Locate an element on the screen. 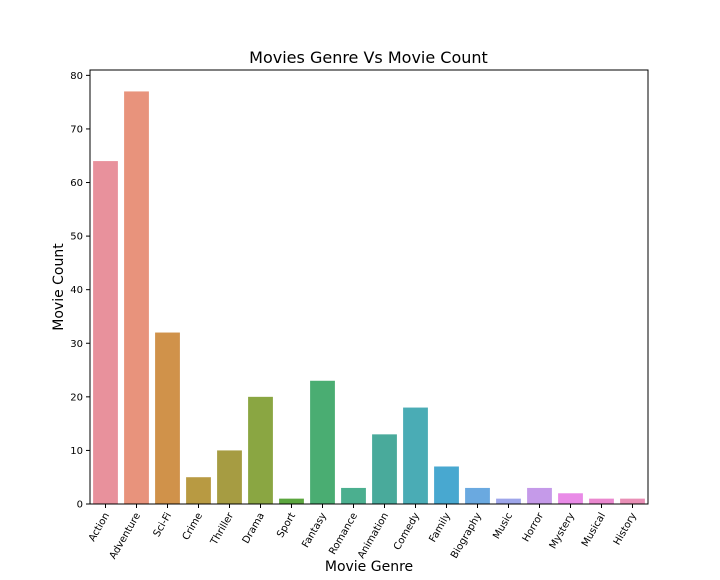 The image size is (720, 580). y-tick-label: 60 is located at coordinates (76, 183).